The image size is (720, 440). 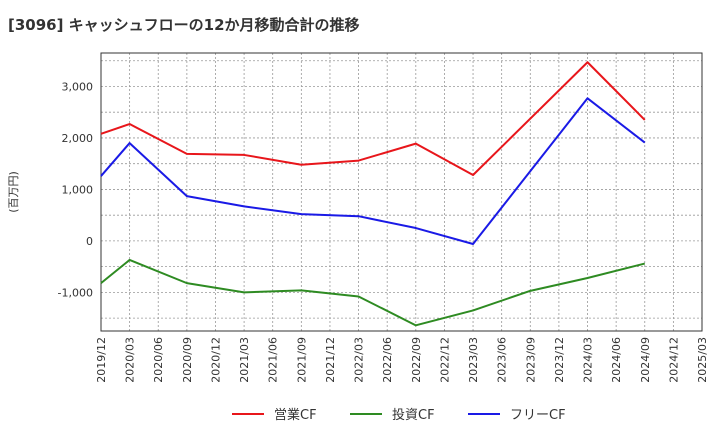 I want to click on x-tick-label: 2023/12, so click(x=559, y=360).